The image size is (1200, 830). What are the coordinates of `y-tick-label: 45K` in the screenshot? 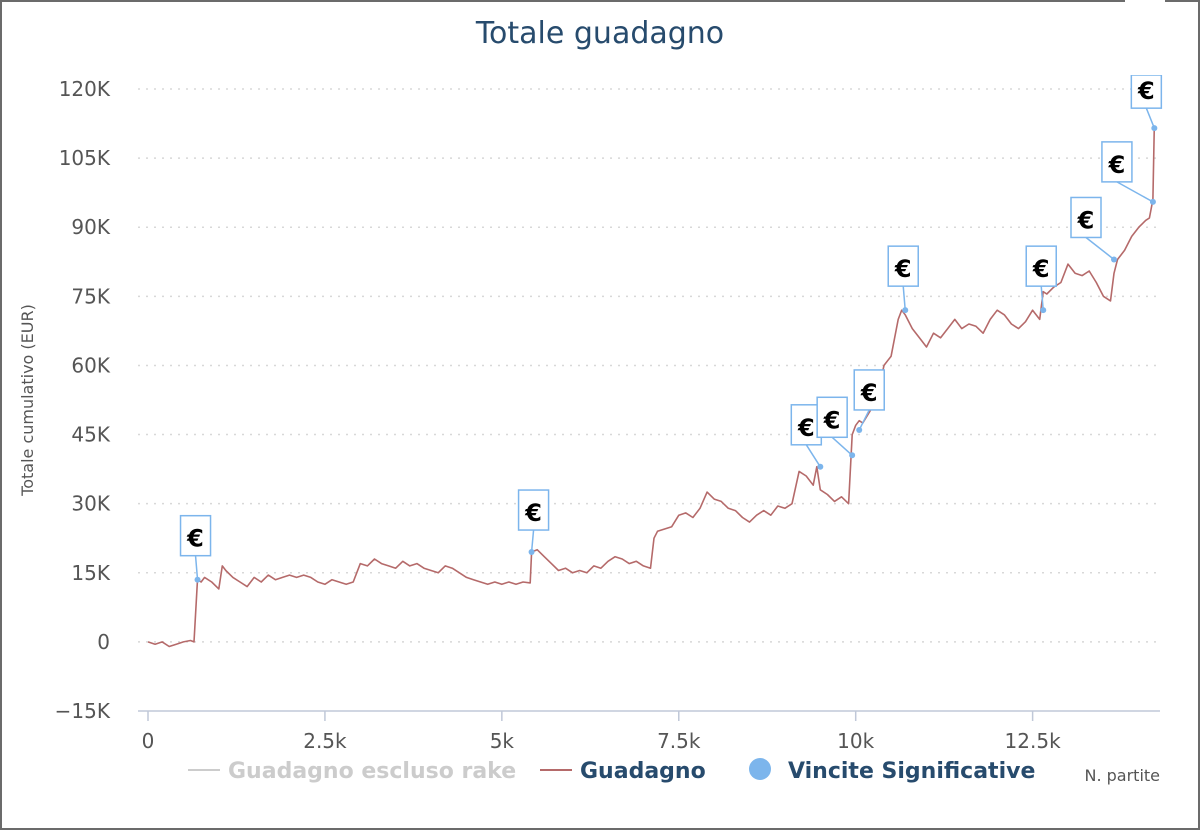 It's located at (90, 435).